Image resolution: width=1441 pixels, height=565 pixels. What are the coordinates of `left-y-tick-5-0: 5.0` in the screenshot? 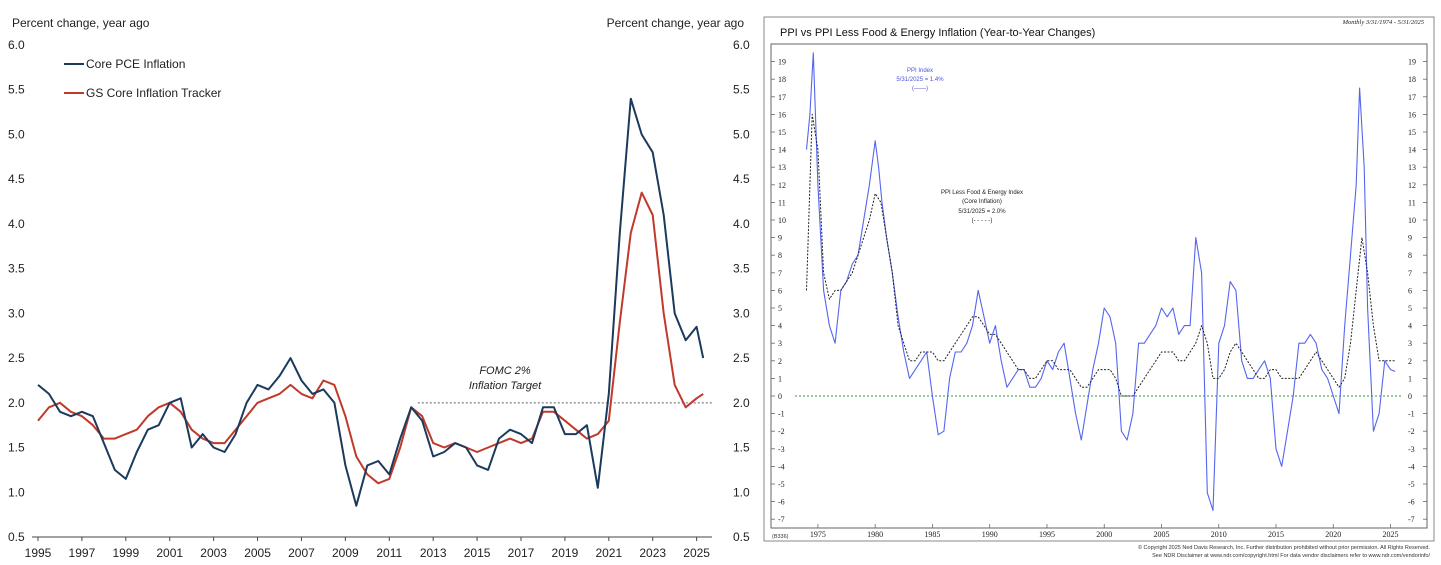 It's located at (16, 134).